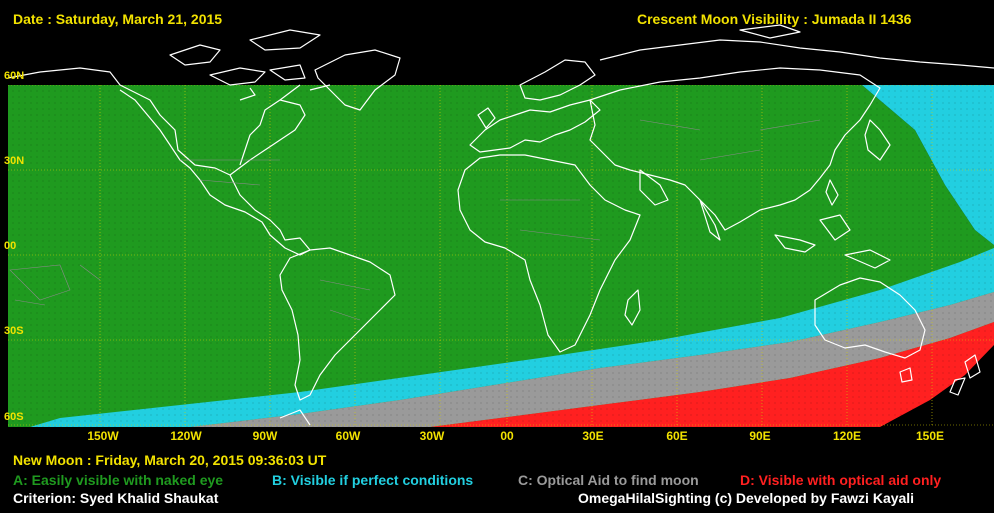 The width and height of the screenshot is (994, 513). Describe the element at coordinates (10, 246) in the screenshot. I see `lat-label-equator: 00` at that location.